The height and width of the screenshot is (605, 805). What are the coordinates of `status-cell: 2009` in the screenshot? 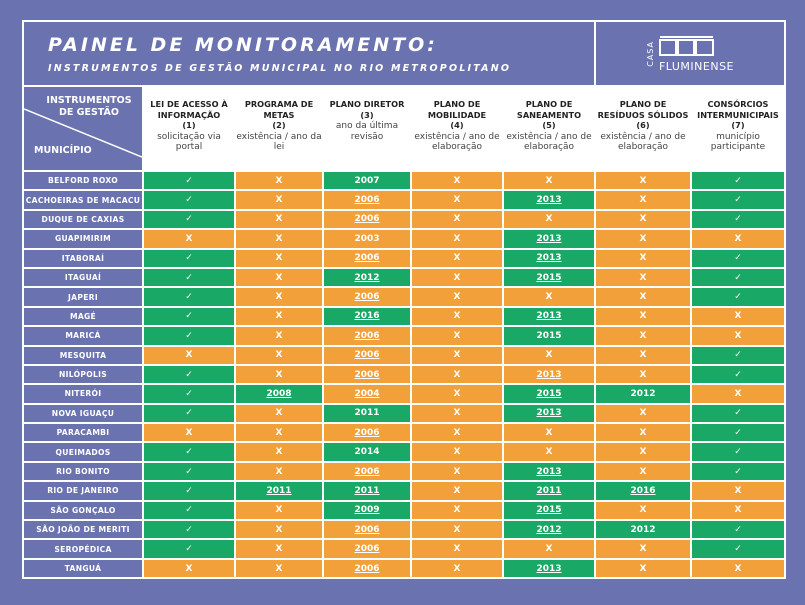 It's located at (367, 510).